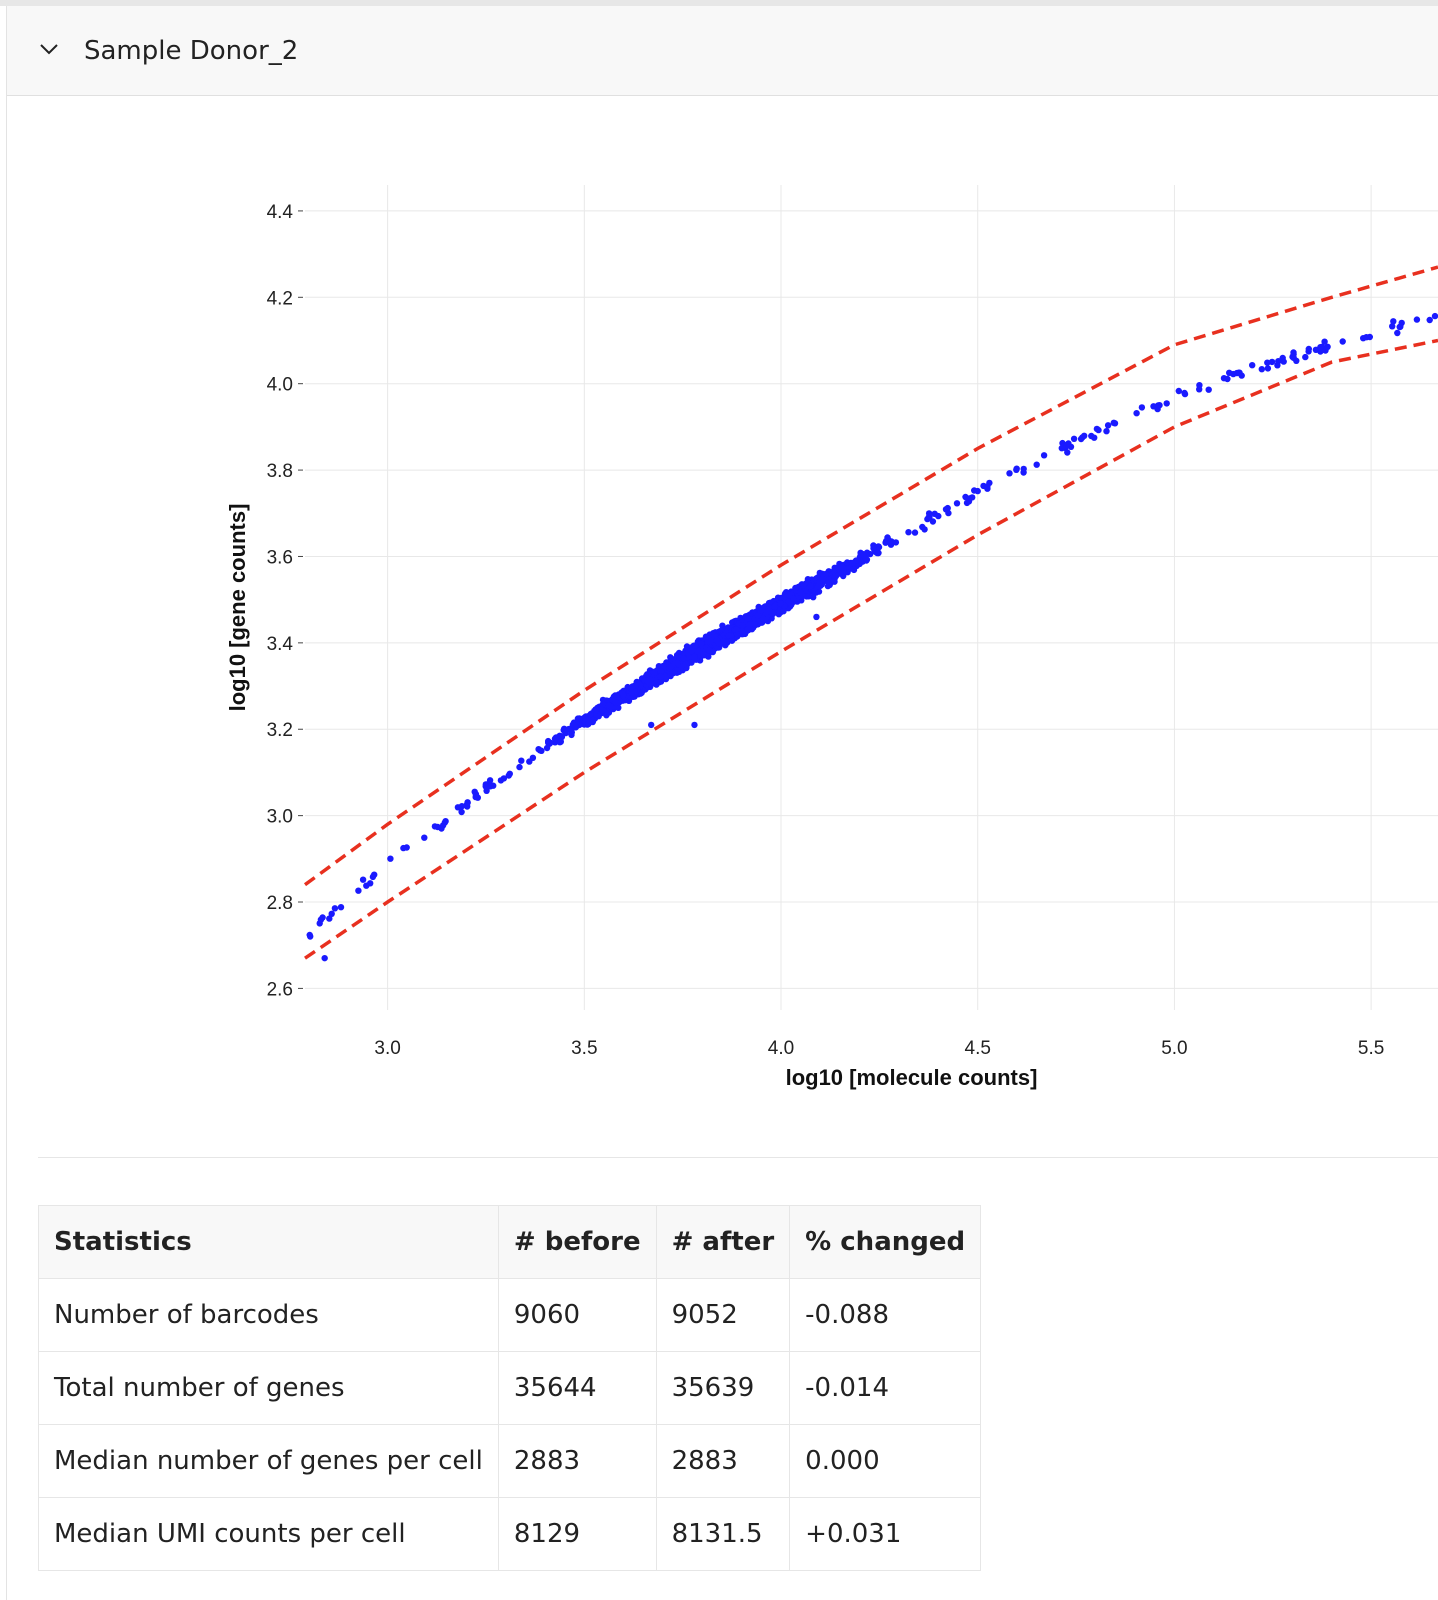 This screenshot has width=1438, height=1600. Describe the element at coordinates (268, 1388) in the screenshot. I see `row-label: Total number of genes` at that location.